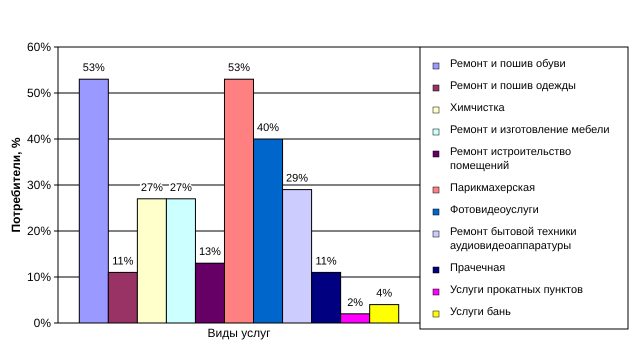 The width and height of the screenshot is (643, 350). I want to click on legend-label: Ремонт и пошив одежды, so click(513, 86).